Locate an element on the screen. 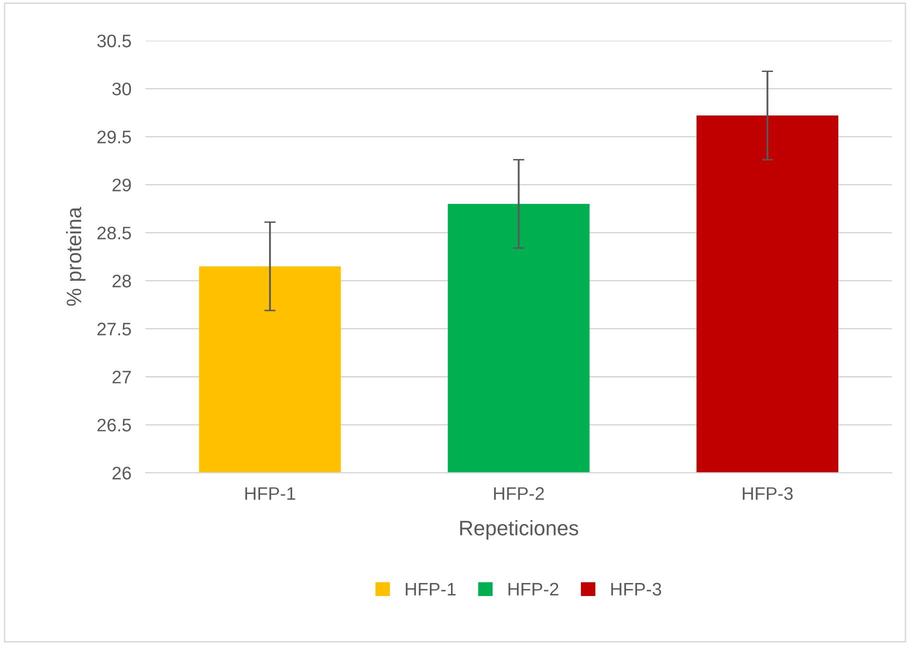  y-tick-label: 30 is located at coordinates (122, 89).